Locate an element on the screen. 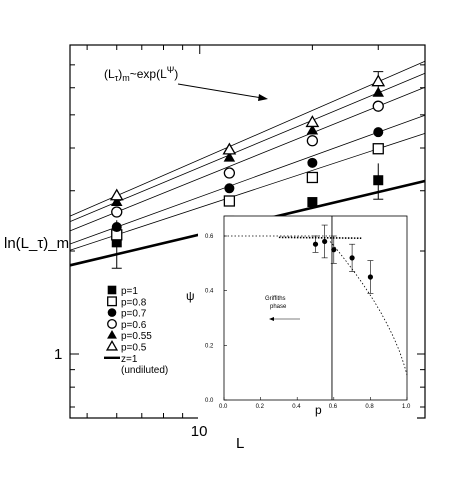 Image resolution: width=471 pixels, height=491 pixels. inset-y-tick-label: 0.4 is located at coordinates (209, 292).